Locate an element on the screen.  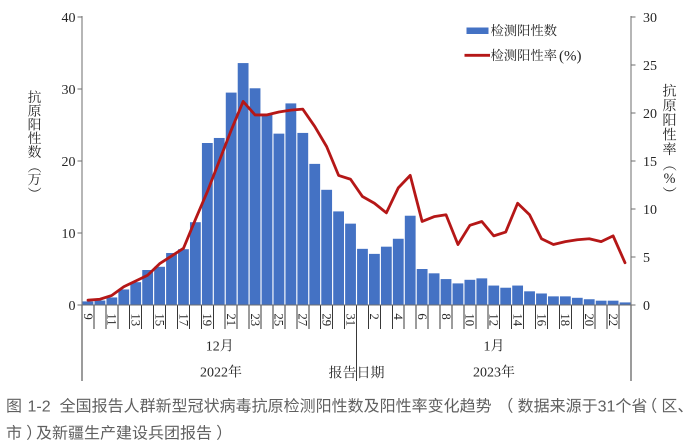
svg-text: 2 is located at coordinates (374, 316).